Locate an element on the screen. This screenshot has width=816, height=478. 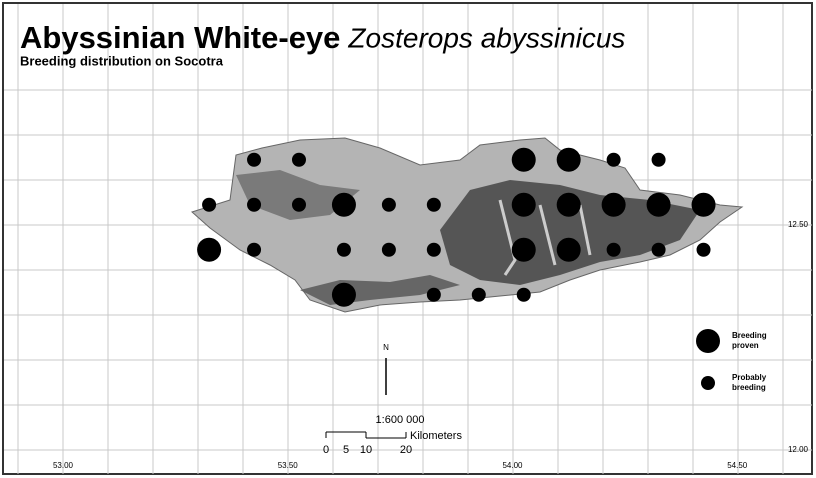
scale-tick: 5 is located at coordinates (346, 450).